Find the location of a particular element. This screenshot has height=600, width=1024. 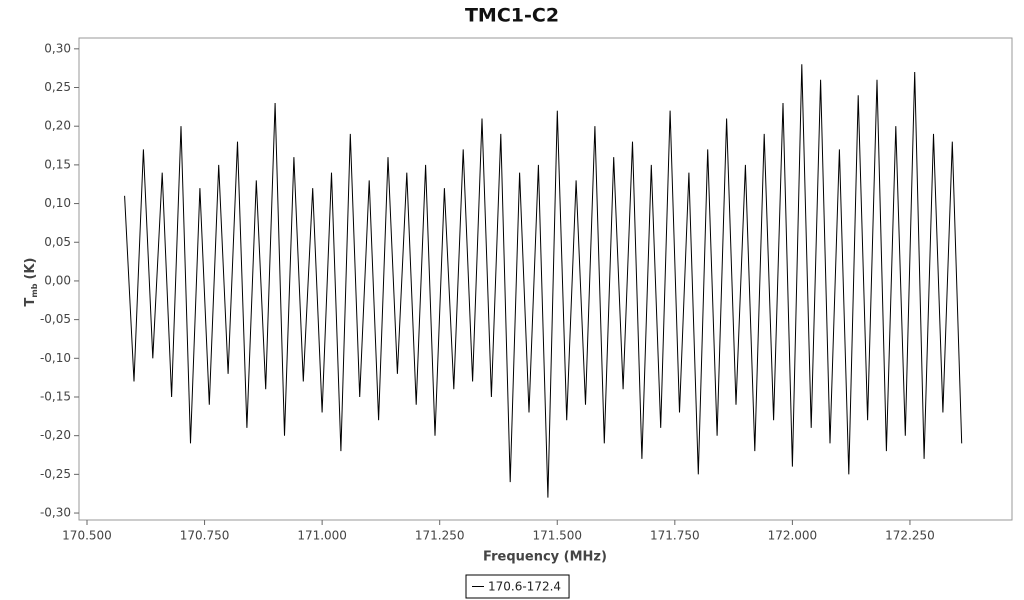

x-tick-label: 171.500 is located at coordinates (557, 536).